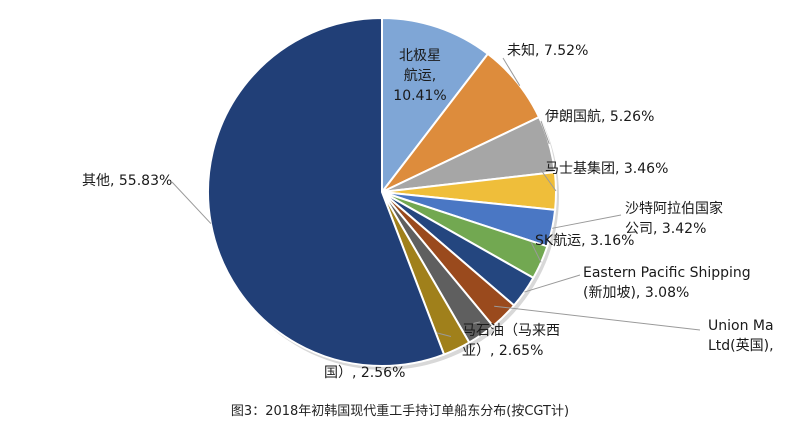 The image size is (800, 444). Describe the element at coordinates (637, 283) in the screenshot. I see `pie-label-6: Eastern Pacific Shipping (新加坡), 3.08%` at that location.